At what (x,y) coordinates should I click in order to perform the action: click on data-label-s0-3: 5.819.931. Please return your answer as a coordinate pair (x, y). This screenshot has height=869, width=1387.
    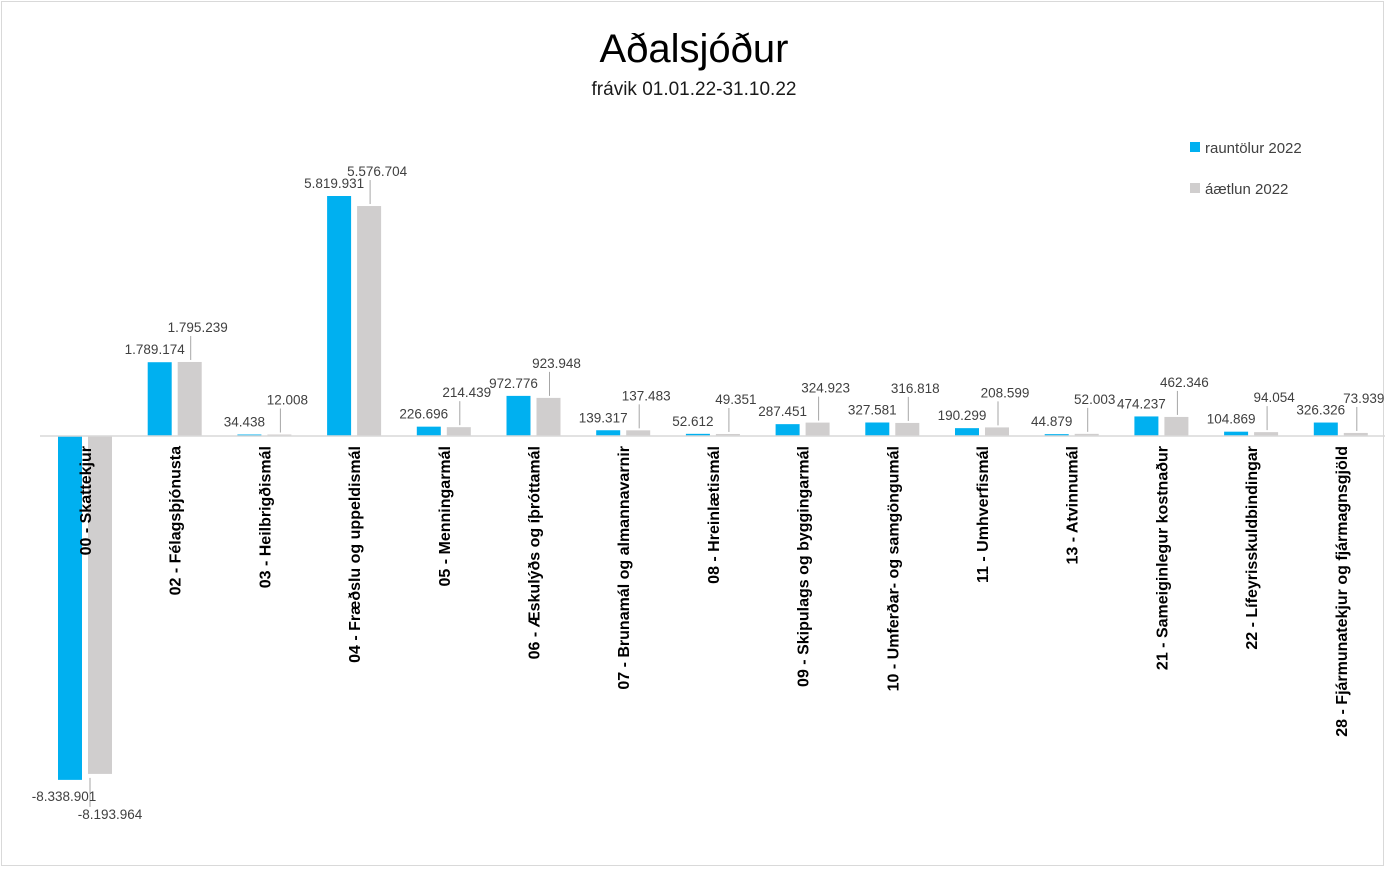
    Looking at the image, I should click on (334, 183).